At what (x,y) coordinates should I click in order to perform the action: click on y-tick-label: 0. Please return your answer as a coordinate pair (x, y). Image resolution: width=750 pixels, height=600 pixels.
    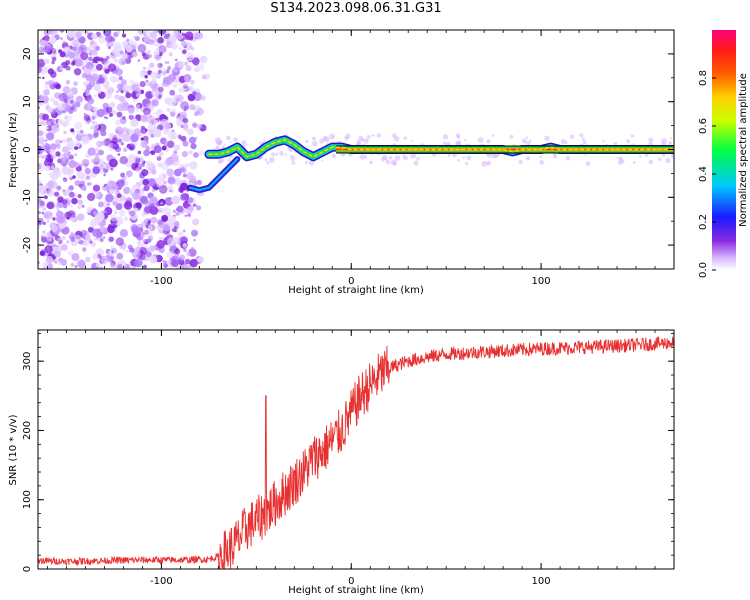
    Looking at the image, I should click on (27, 149).